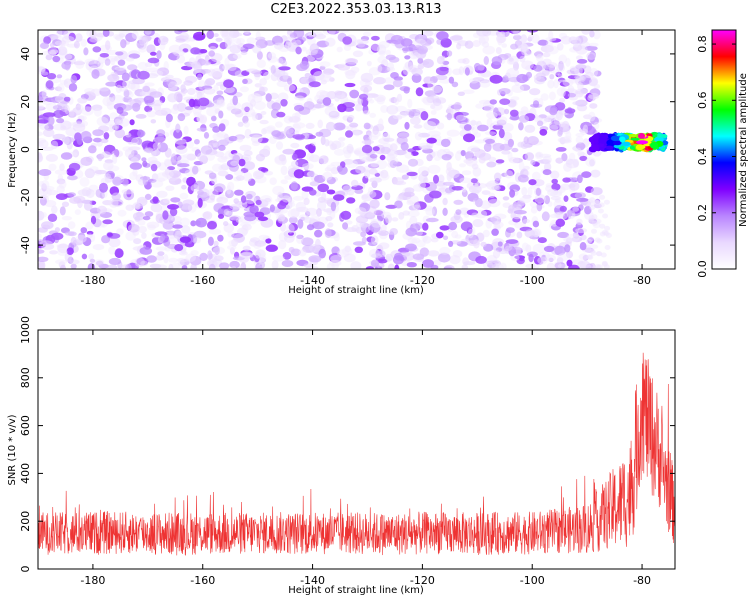 The width and height of the screenshot is (750, 600). What do you see at coordinates (12, 150) in the screenshot?
I see `heatmap-y-axis-label: Frequency (Hz)` at bounding box center [12, 150].